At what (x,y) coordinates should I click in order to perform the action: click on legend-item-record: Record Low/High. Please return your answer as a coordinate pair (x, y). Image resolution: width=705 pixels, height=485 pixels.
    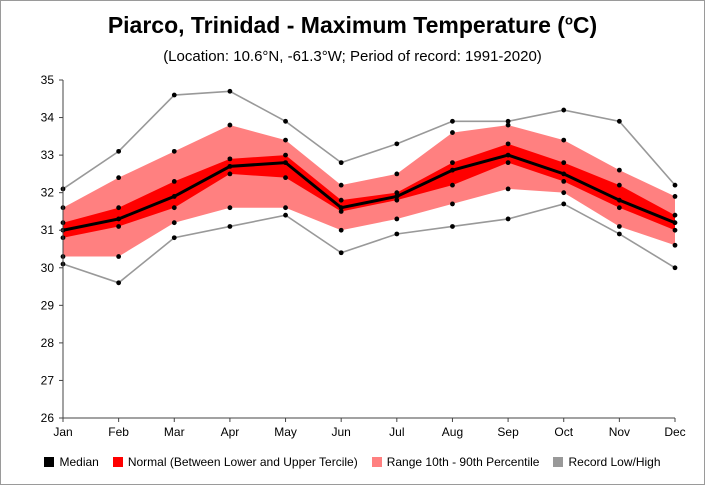
    Looking at the image, I should click on (607, 462).